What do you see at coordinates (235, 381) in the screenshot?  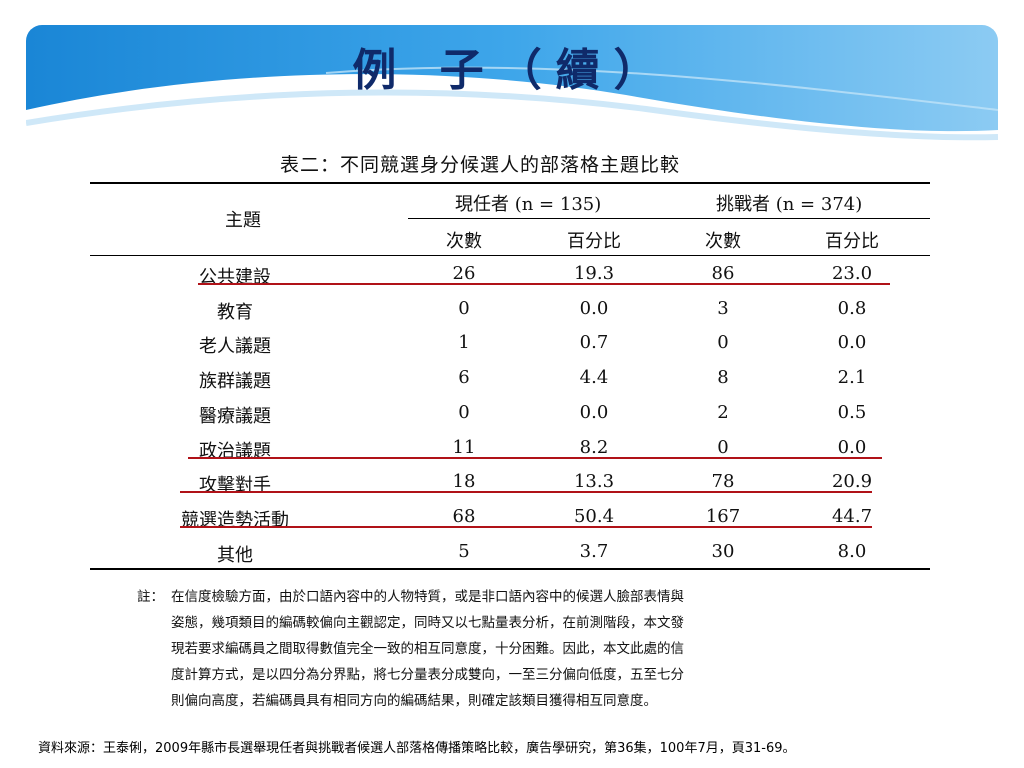 I see `row-topic: 族群議題` at bounding box center [235, 381].